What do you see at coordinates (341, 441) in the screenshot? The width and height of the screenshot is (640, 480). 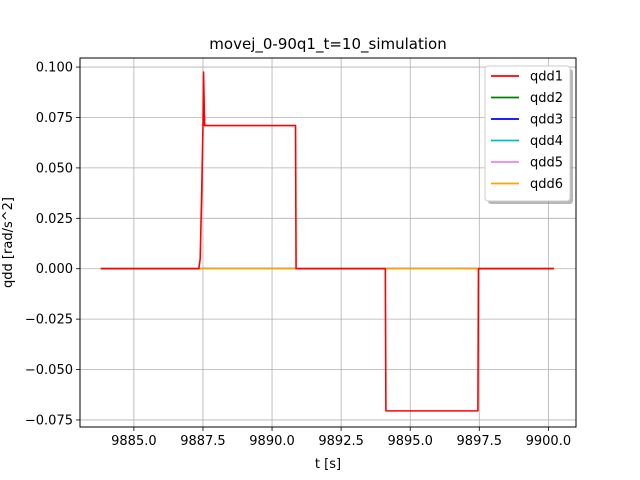 I see `x-tick-label: 9892.5` at bounding box center [341, 441].